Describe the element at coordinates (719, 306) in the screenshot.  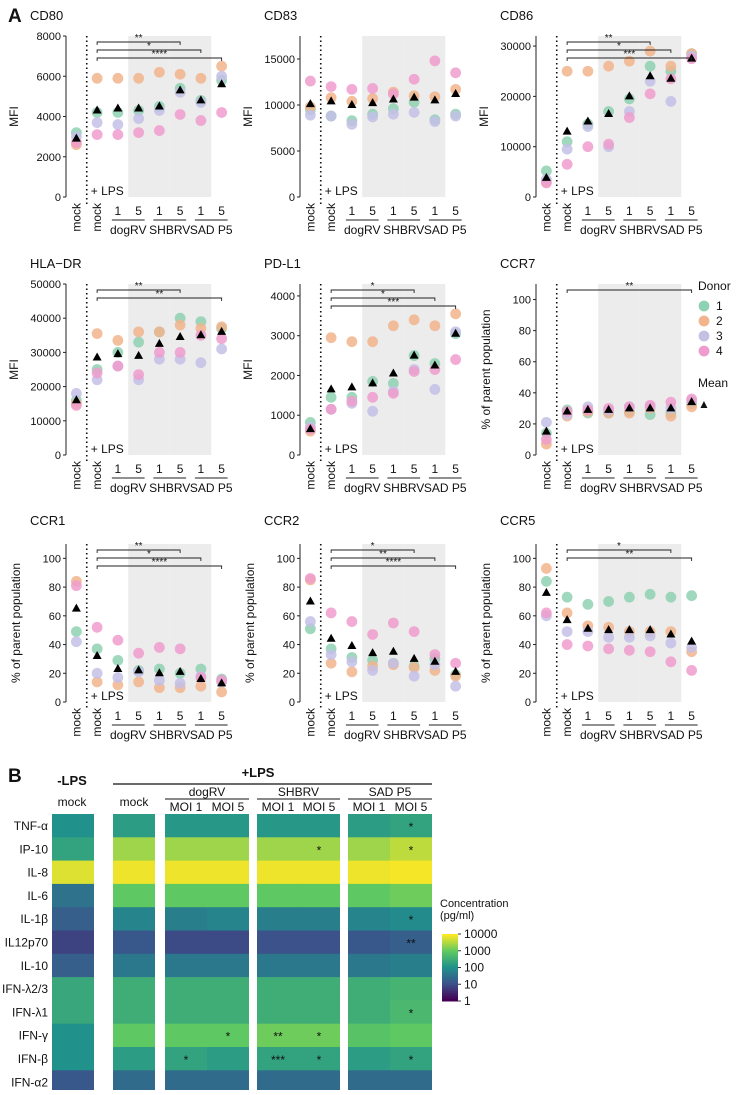
I see `legend-donor-label: 1` at that location.